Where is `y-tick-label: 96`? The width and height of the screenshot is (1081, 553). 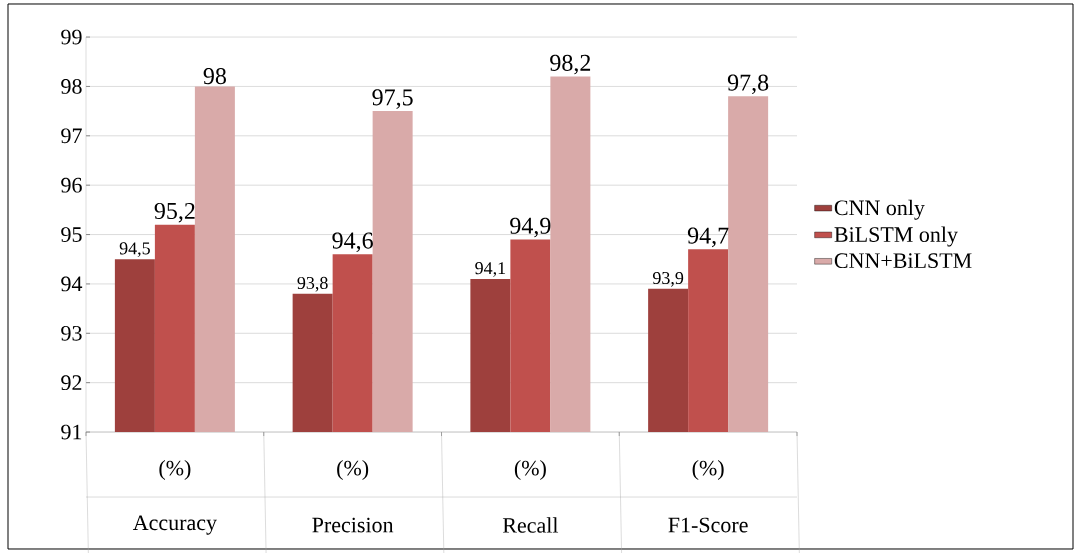
y-tick-label: 96 is located at coordinates (71, 185).